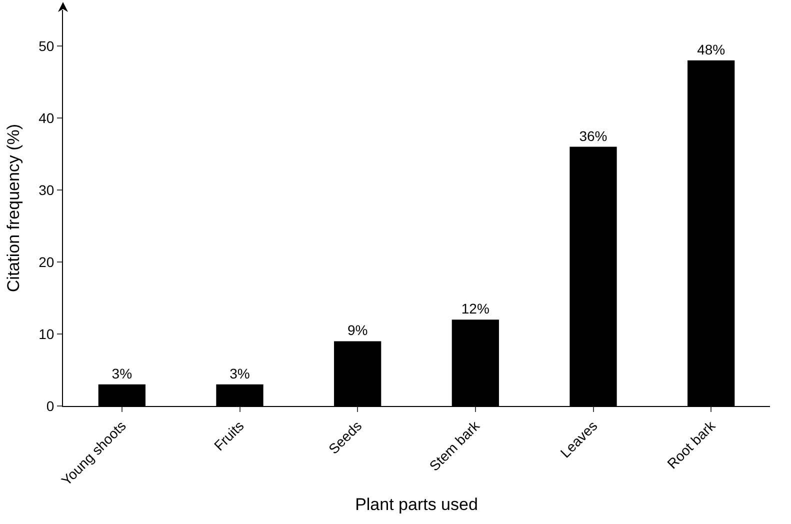 The image size is (791, 524). I want to click on data-label: 48%, so click(711, 49).